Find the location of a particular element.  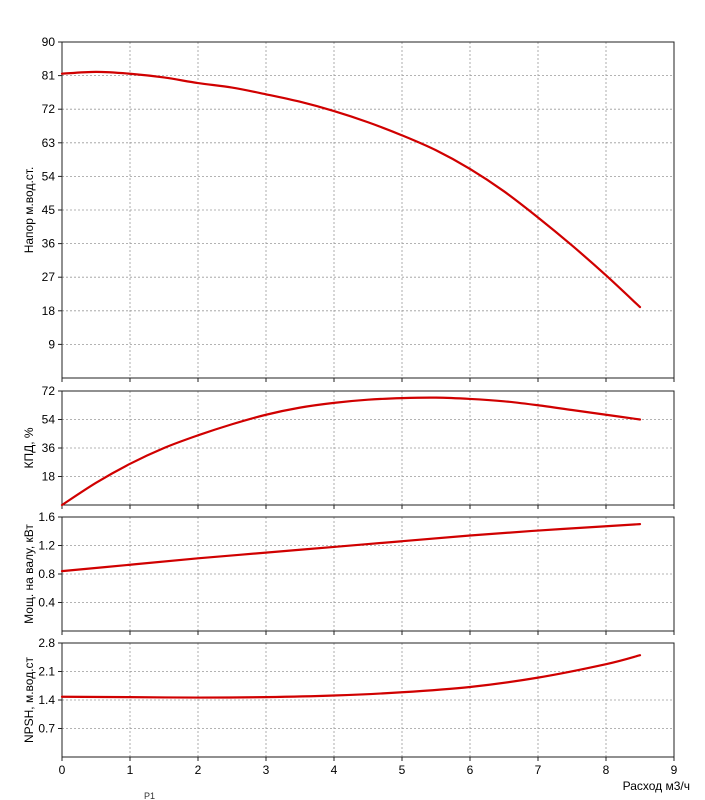

y-tick-label: 1.4 is located at coordinates (46, 700).